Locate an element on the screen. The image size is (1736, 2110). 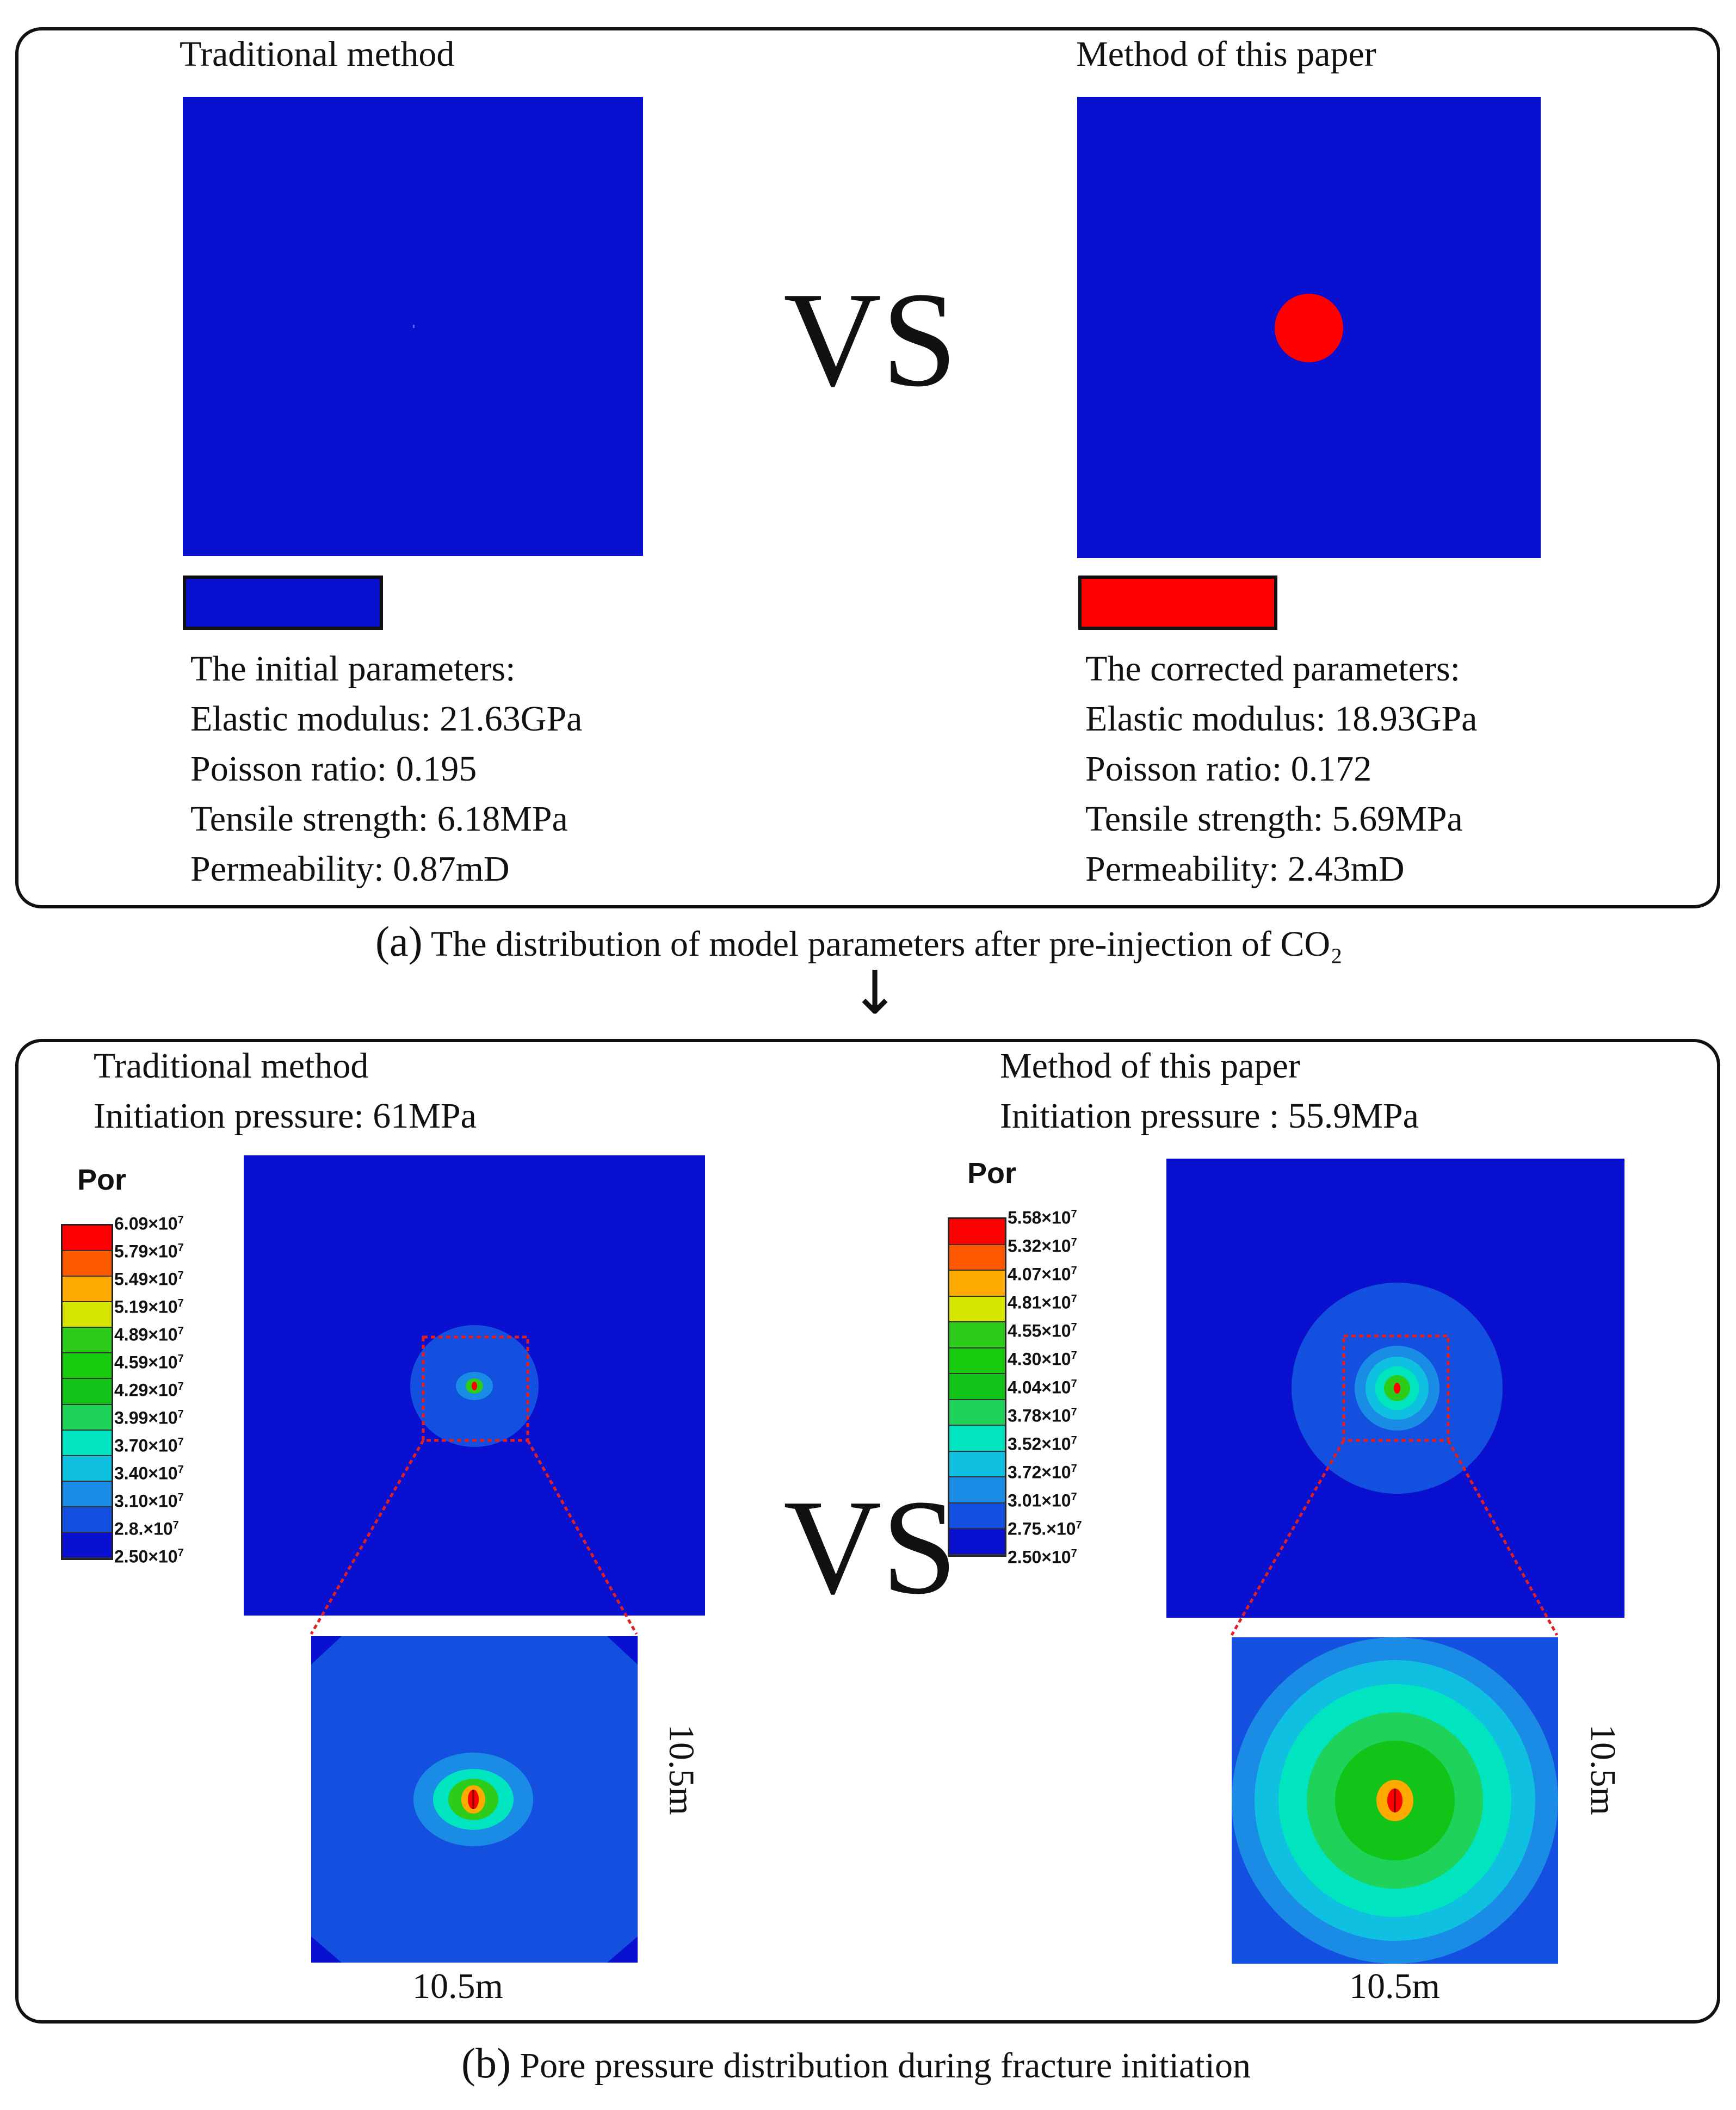
left-contour-peak is located at coordinates (474, 1386).